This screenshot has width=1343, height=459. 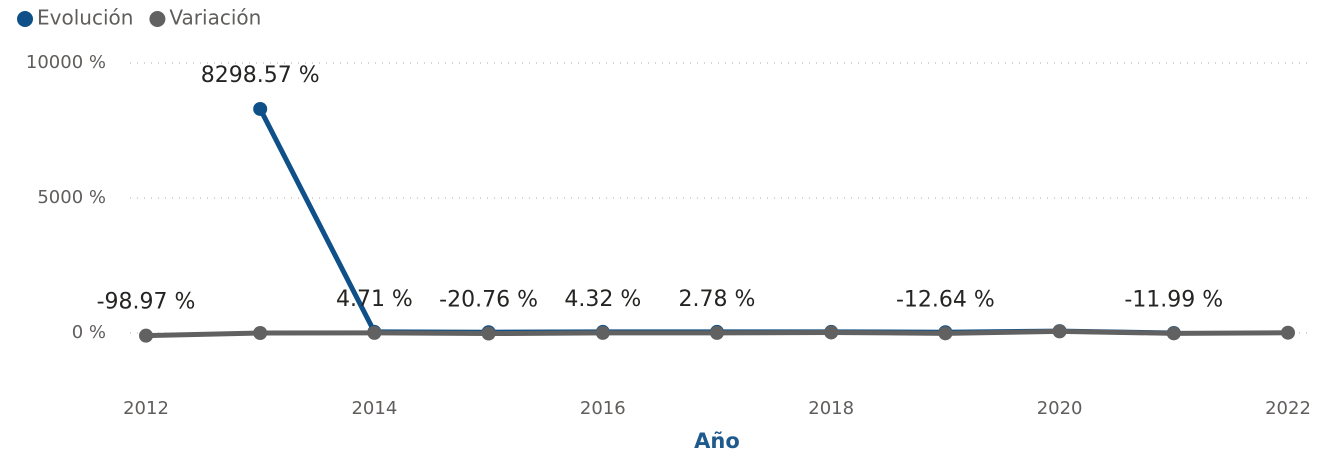 I want to click on x-tick-label: 2016, so click(x=603, y=408).